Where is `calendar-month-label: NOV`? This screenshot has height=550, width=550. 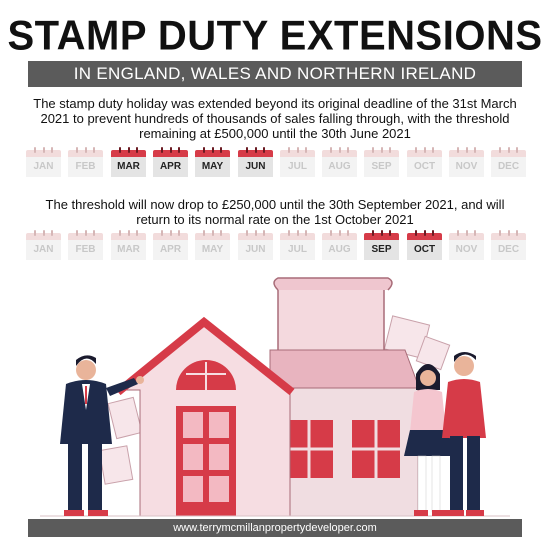 calendar-month-label: NOV is located at coordinates (466, 250).